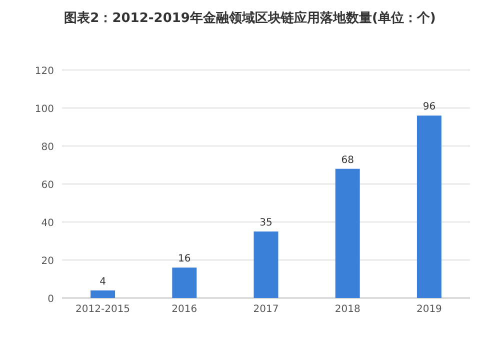 This screenshot has height=362, width=500. I want to click on y-tick-label: 40, so click(47, 223).